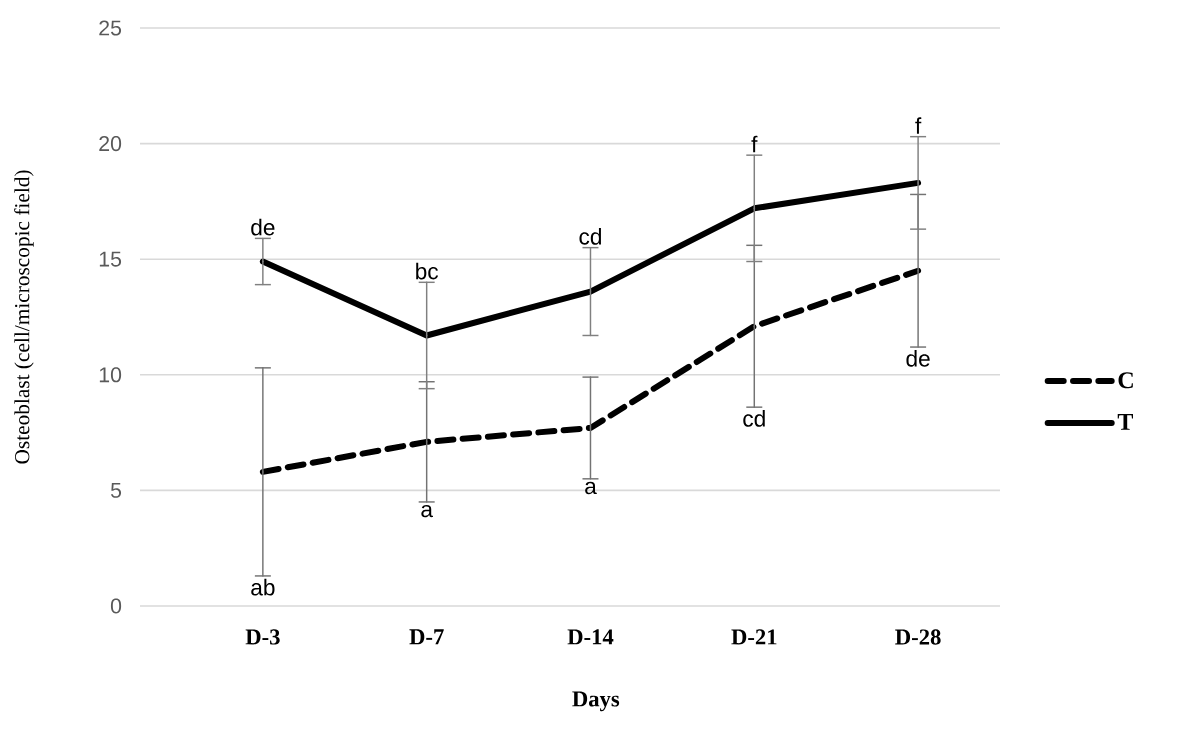 This screenshot has height=732, width=1193. Describe the element at coordinates (116, 490) in the screenshot. I see `y-tick-label: 5` at that location.